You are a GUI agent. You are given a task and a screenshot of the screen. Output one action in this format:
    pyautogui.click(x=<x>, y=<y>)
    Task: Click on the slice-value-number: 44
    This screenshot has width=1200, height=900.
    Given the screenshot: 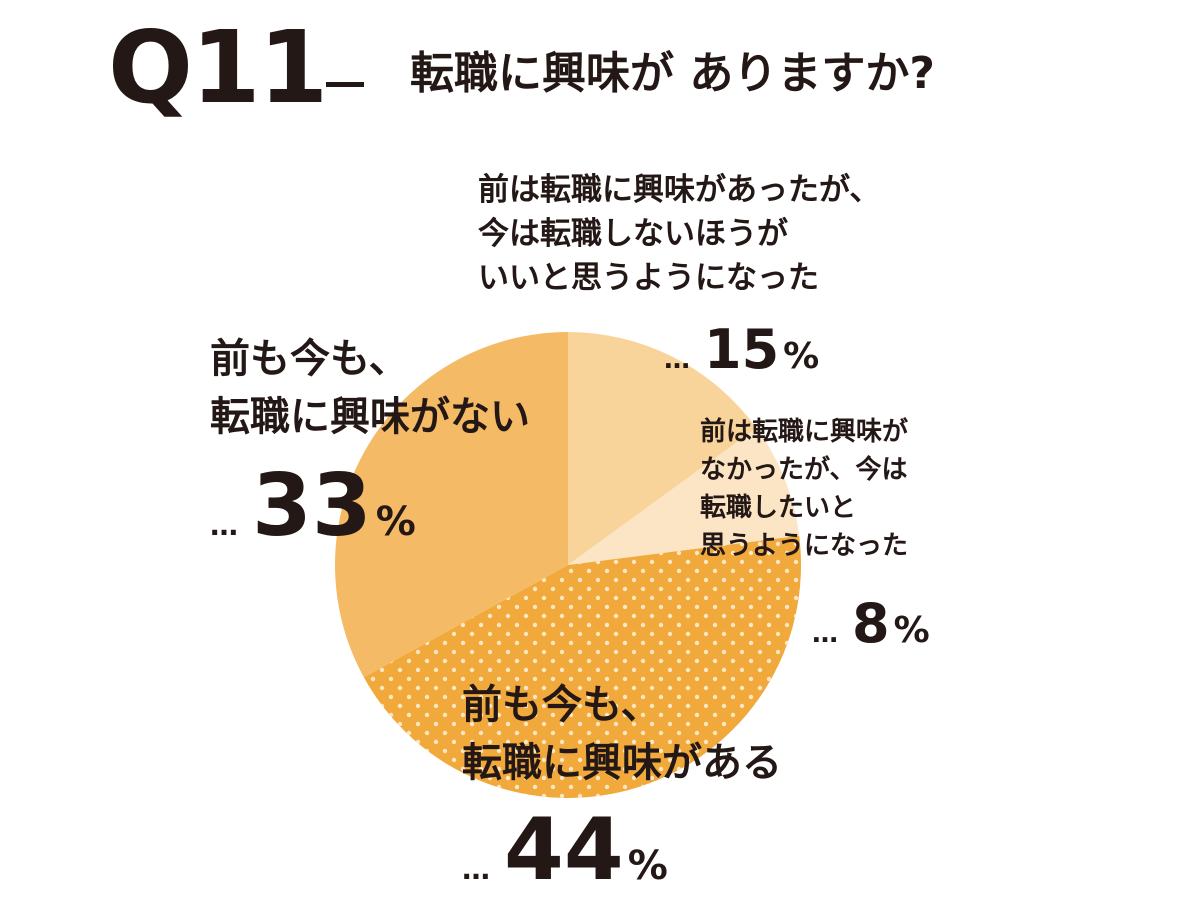 What is the action you would take?
    pyautogui.click(x=564, y=850)
    